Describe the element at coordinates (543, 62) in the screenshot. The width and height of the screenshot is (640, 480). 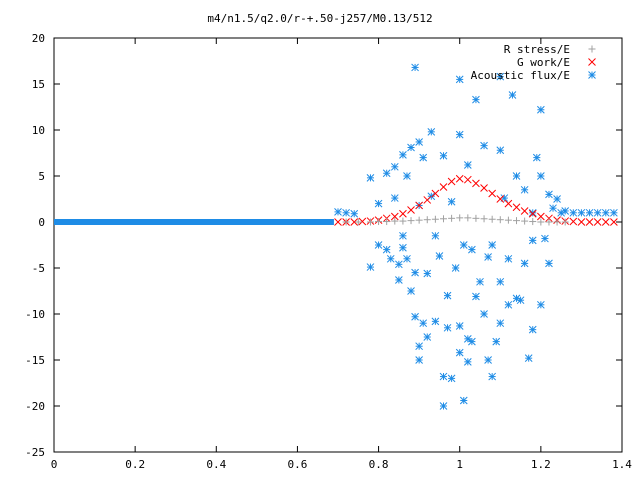
I see `legend-label: G work/E` at that location.